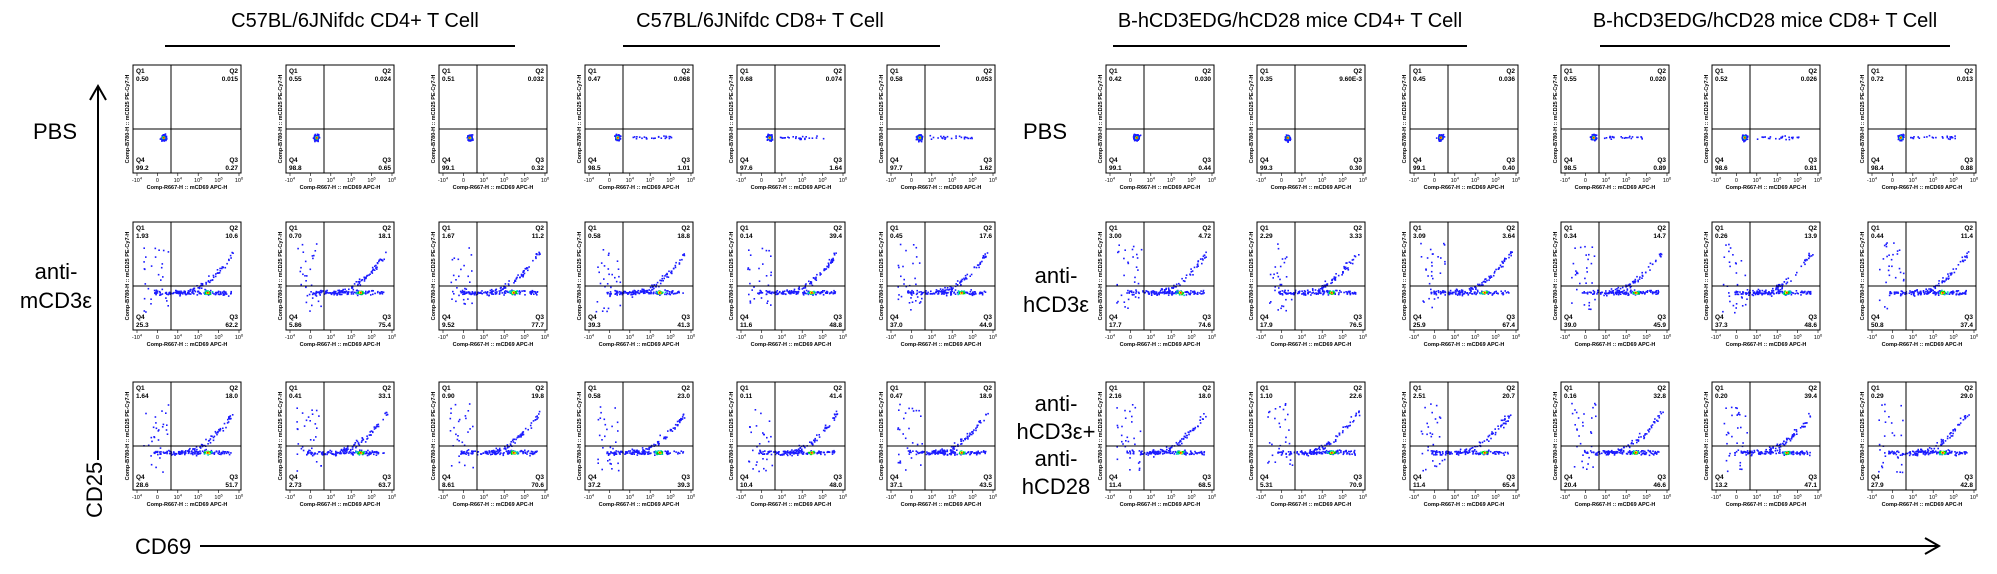 This screenshot has height=574, width=1997. I want to click on quadrant-q2-value: 0.024, so click(383, 79).